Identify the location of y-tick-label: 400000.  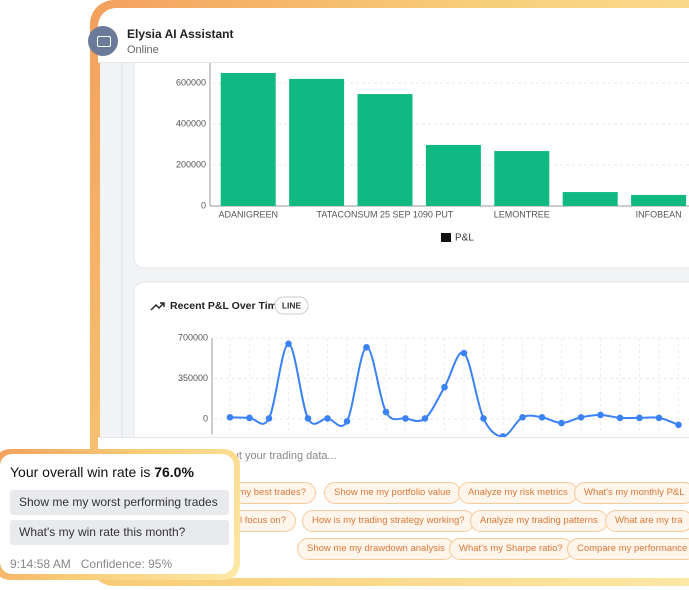
(191, 123).